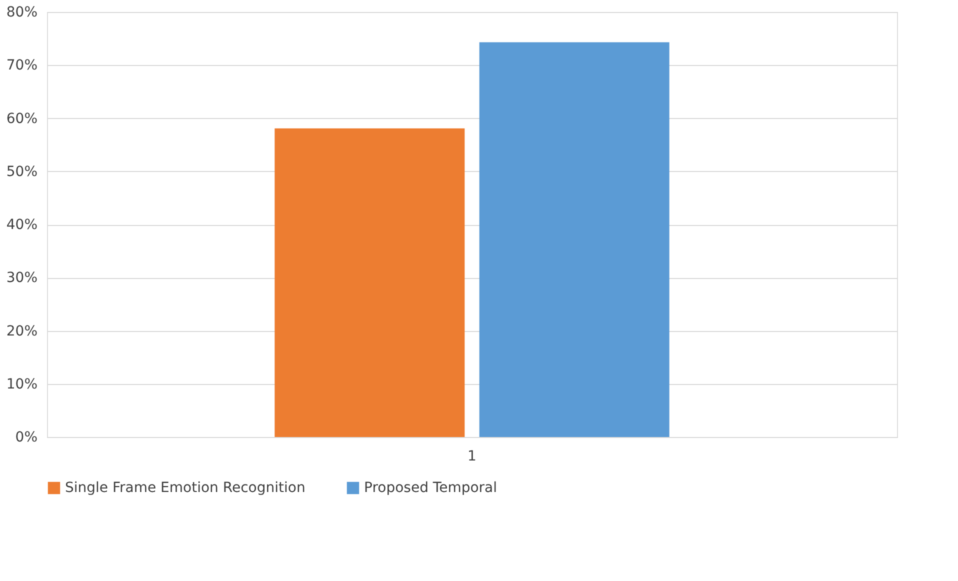 The image size is (958, 581). What do you see at coordinates (22, 66) in the screenshot?
I see `y-tick-label: 70%` at bounding box center [22, 66].